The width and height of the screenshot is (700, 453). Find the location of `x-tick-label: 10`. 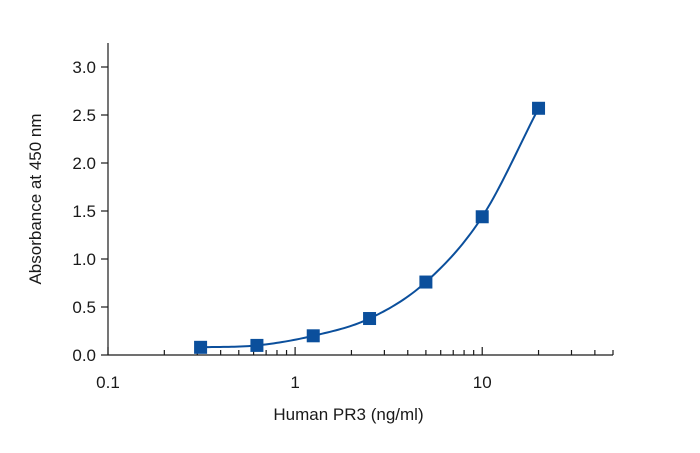

x-tick-label: 10 is located at coordinates (482, 382).